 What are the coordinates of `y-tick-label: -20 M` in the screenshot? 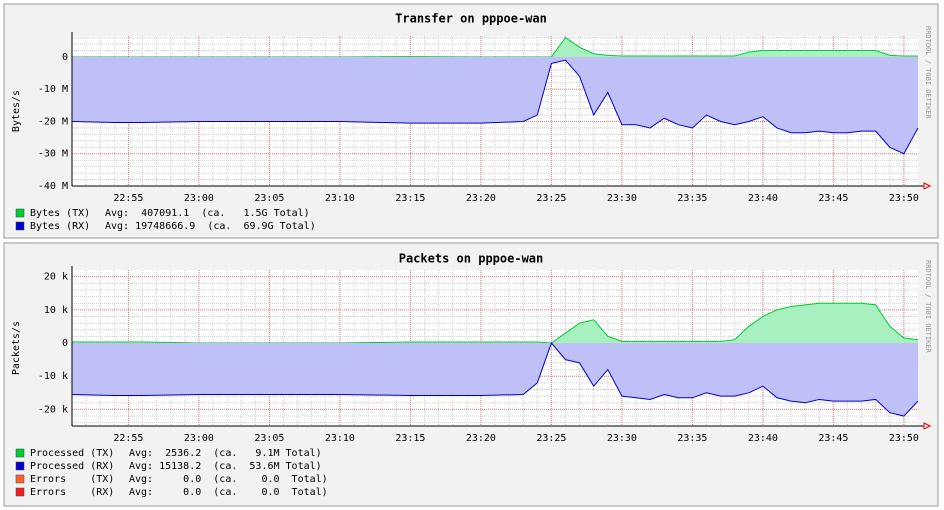 It's located at (53, 121).